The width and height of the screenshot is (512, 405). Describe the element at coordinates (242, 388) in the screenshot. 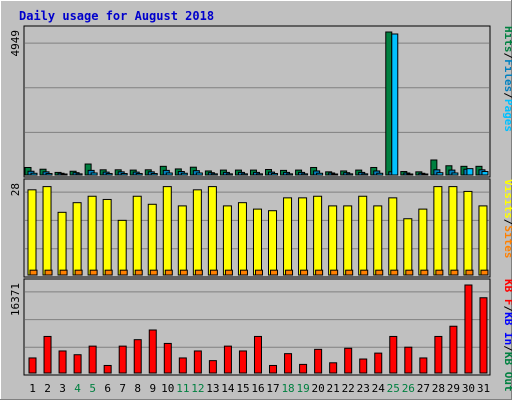

I see `x-tick-label: 15` at that location.